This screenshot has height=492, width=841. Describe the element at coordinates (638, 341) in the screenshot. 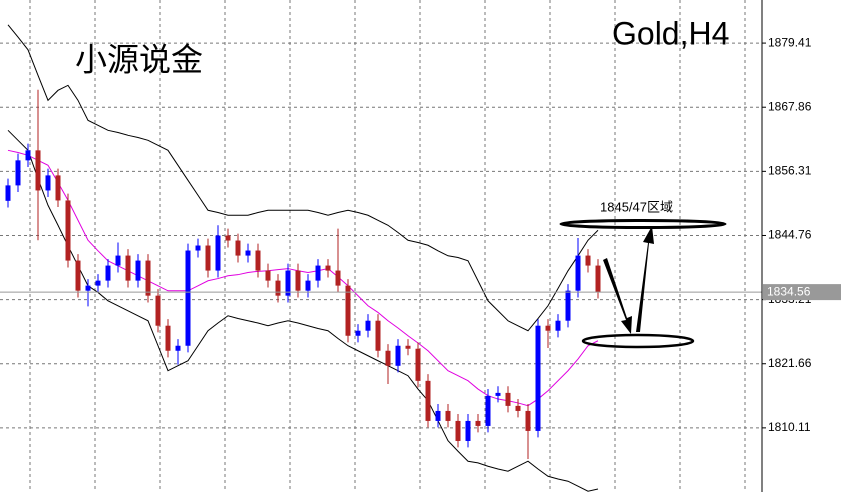

I see `support-zone` at that location.